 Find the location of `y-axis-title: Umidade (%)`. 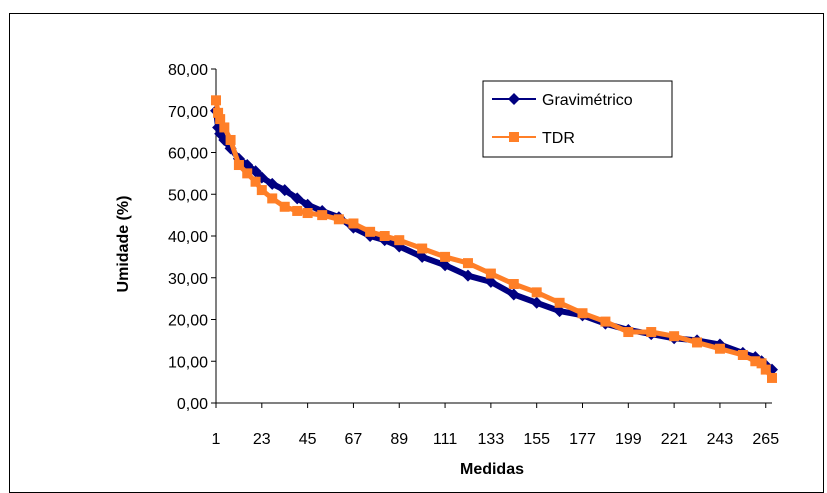

y-axis-title: Umidade (%) is located at coordinates (123, 244).